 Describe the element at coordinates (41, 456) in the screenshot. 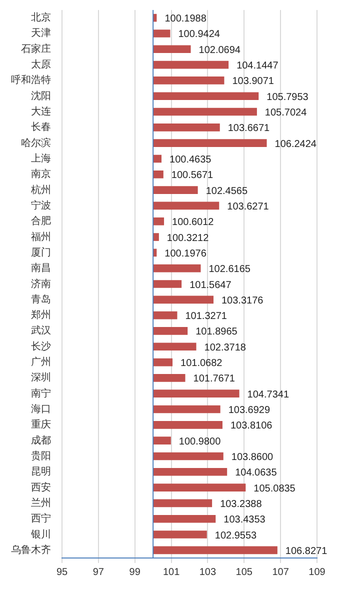

I see `y-tick-label: 贵阳` at that location.